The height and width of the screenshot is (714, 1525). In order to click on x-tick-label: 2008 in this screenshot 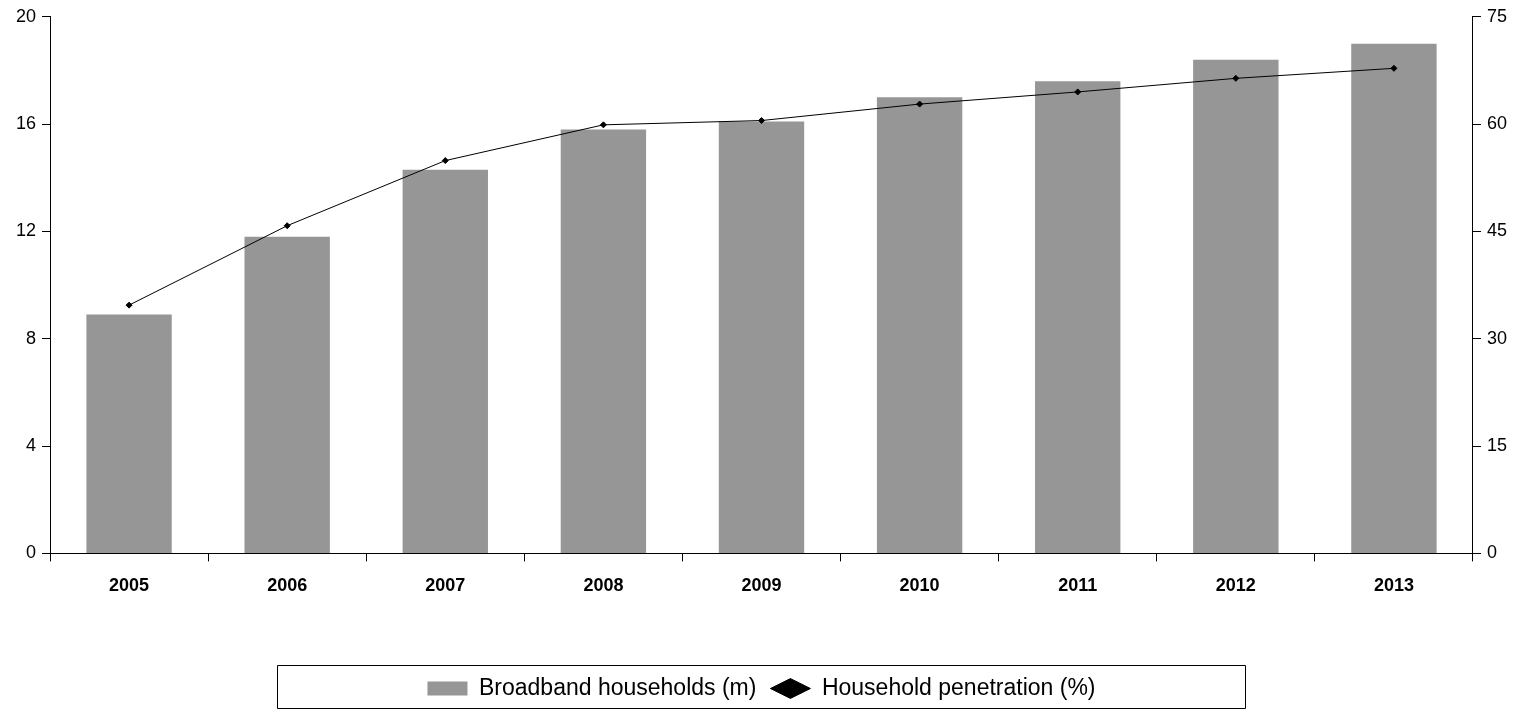, I will do `click(603, 585)`.